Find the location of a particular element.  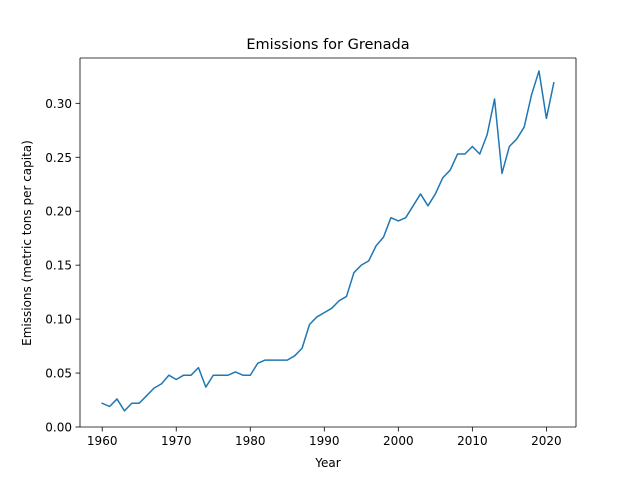

y-tick-label: 0.25 is located at coordinates (58, 158).